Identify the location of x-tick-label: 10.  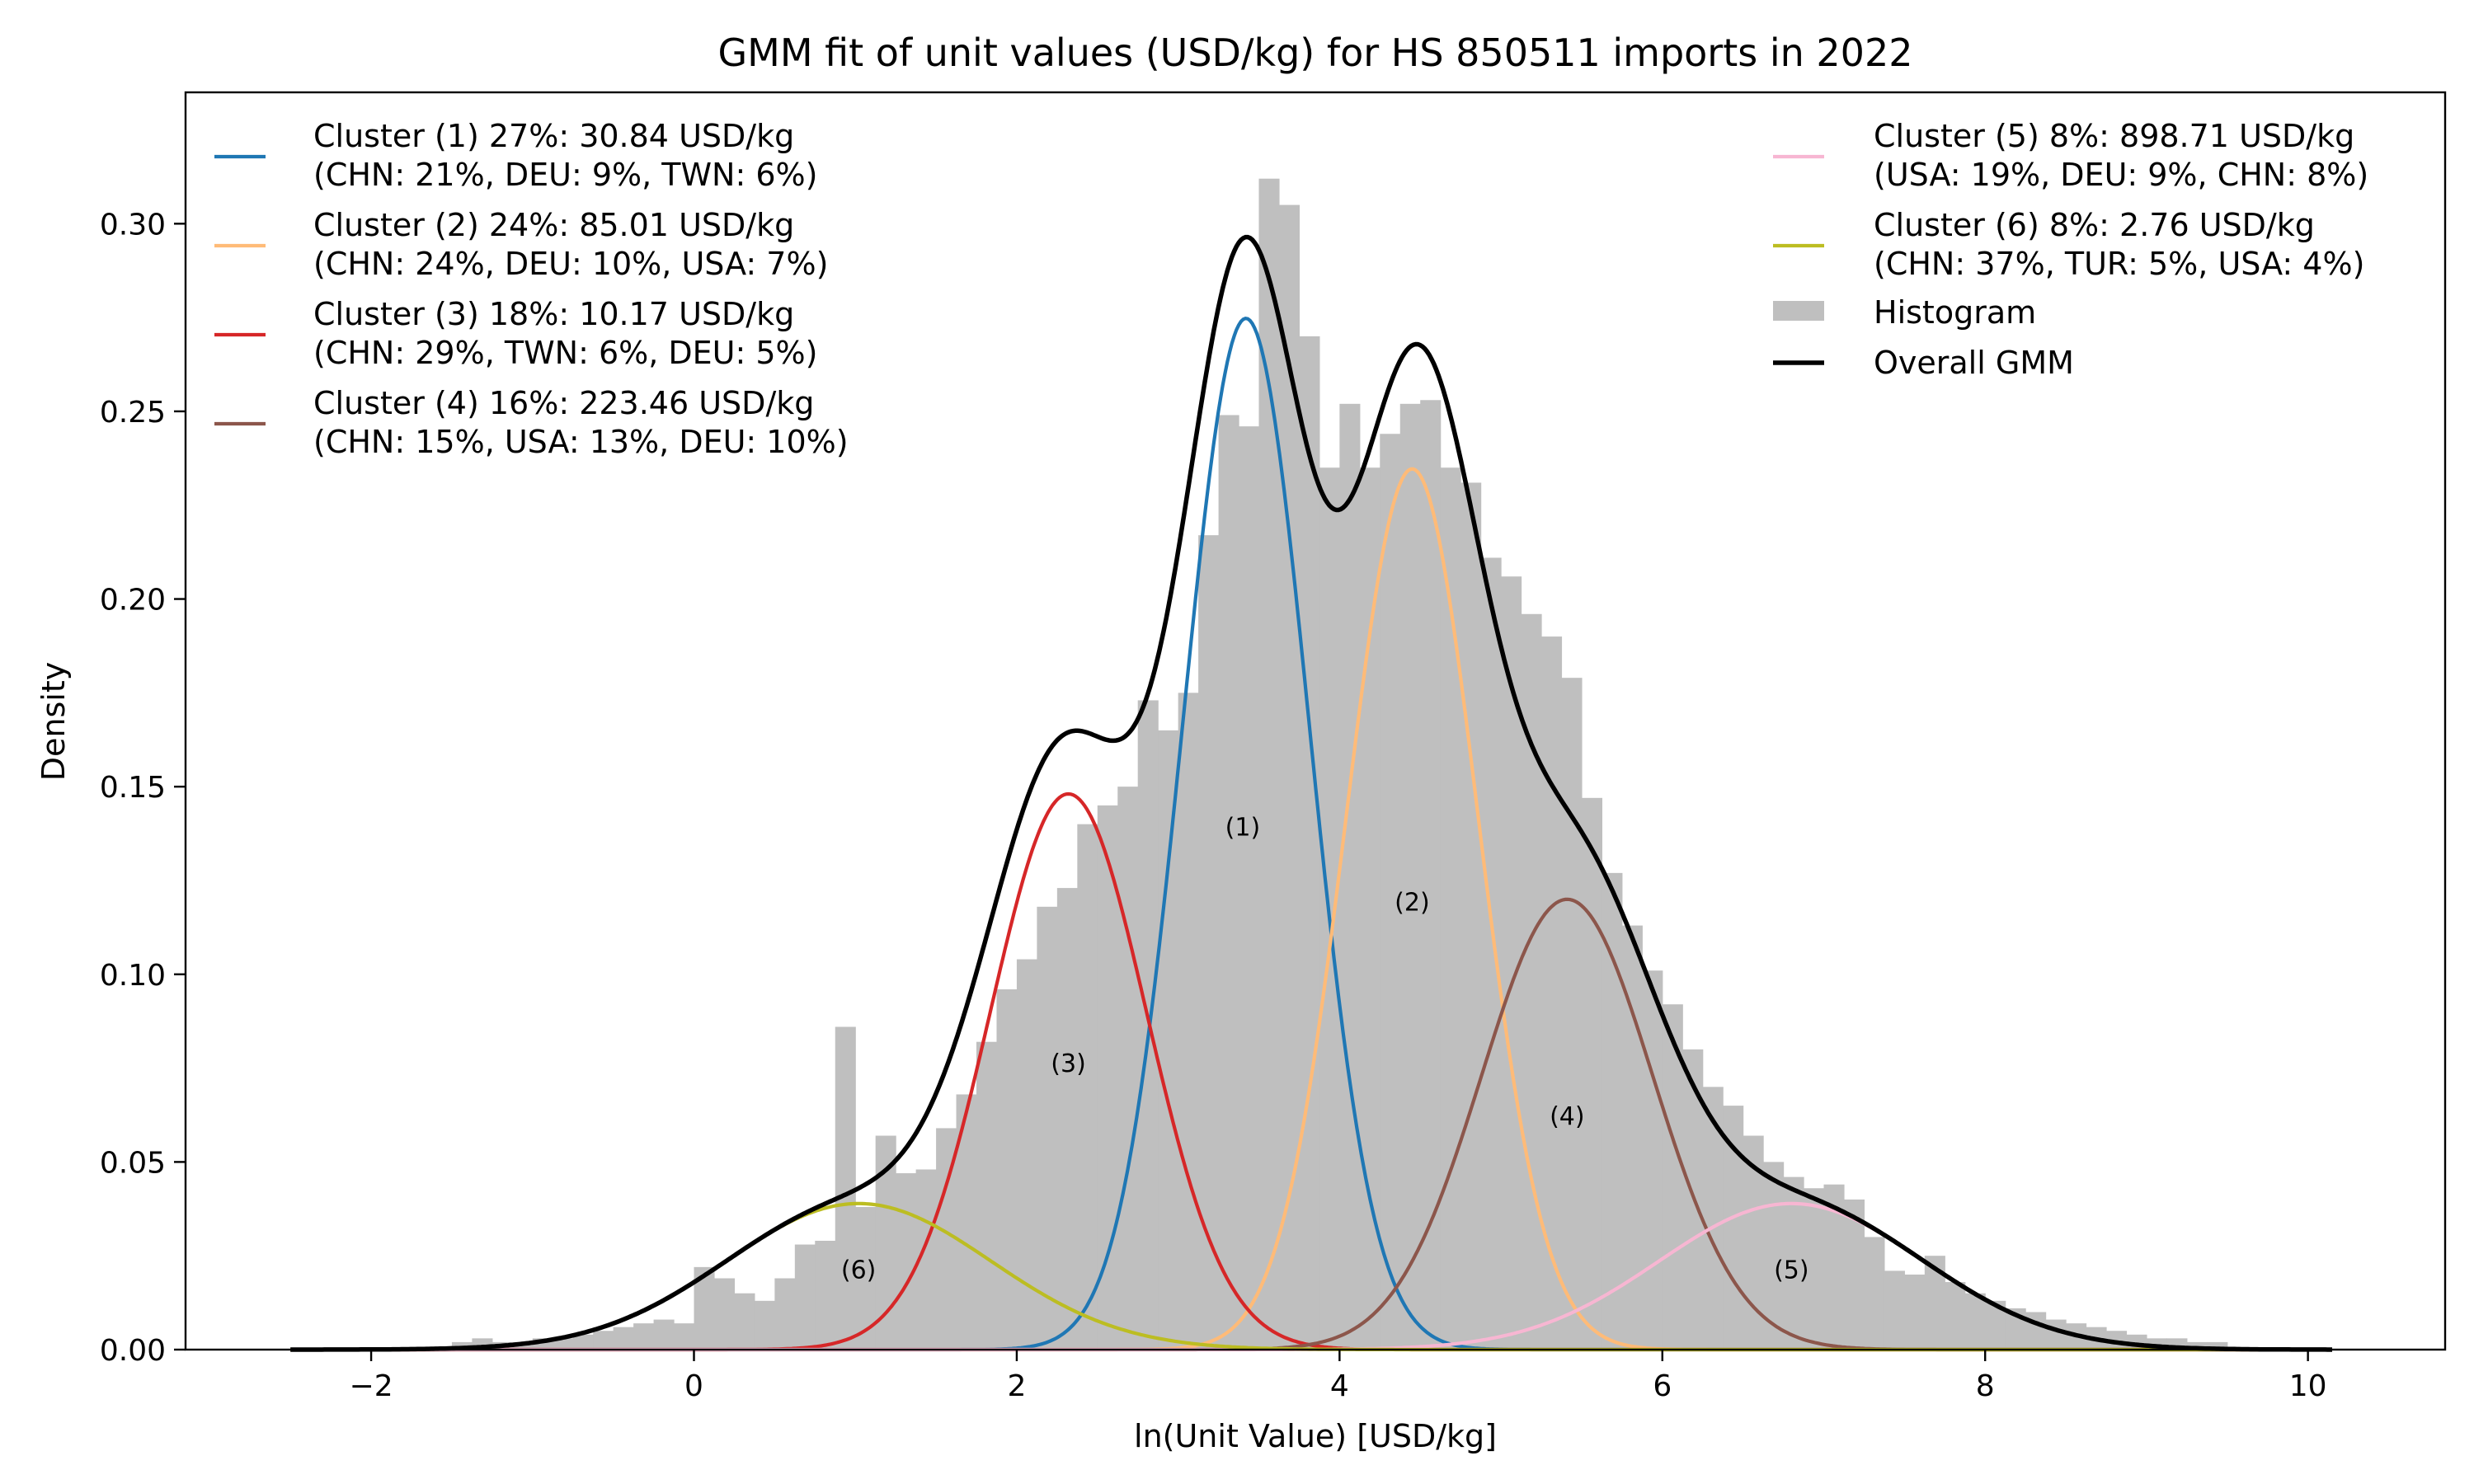
(2308, 1386).